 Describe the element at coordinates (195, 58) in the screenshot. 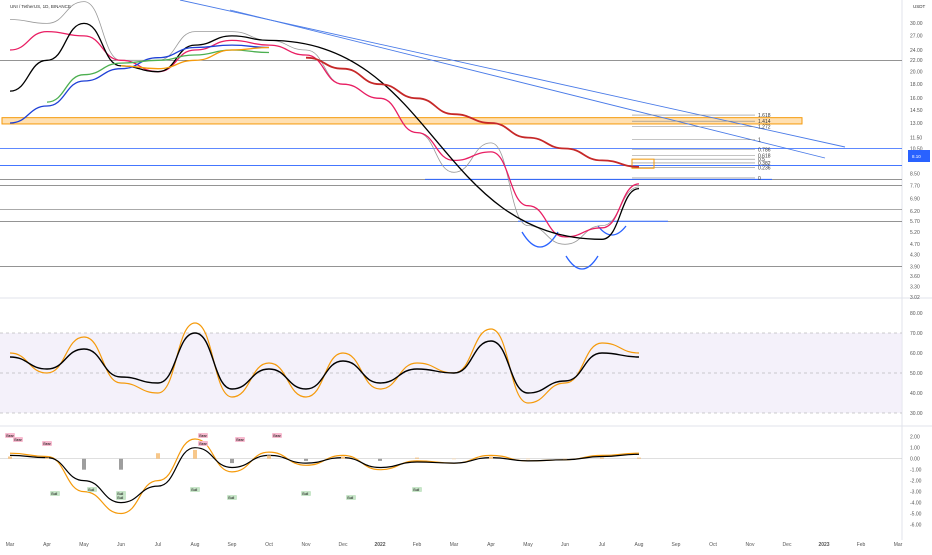

I see `series-ma_orange` at that location.